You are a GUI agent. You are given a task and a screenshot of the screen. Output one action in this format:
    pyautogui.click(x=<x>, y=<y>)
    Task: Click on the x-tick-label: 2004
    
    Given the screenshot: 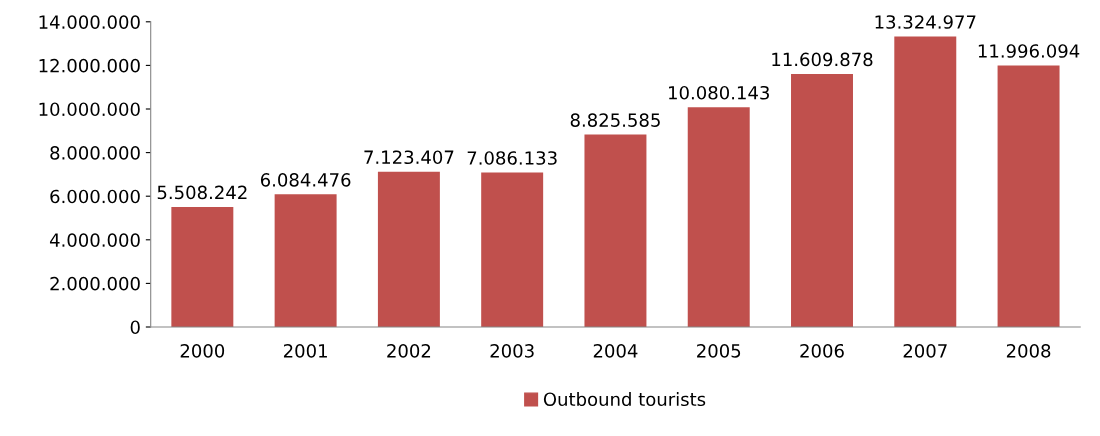 What is the action you would take?
    pyautogui.click(x=615, y=350)
    